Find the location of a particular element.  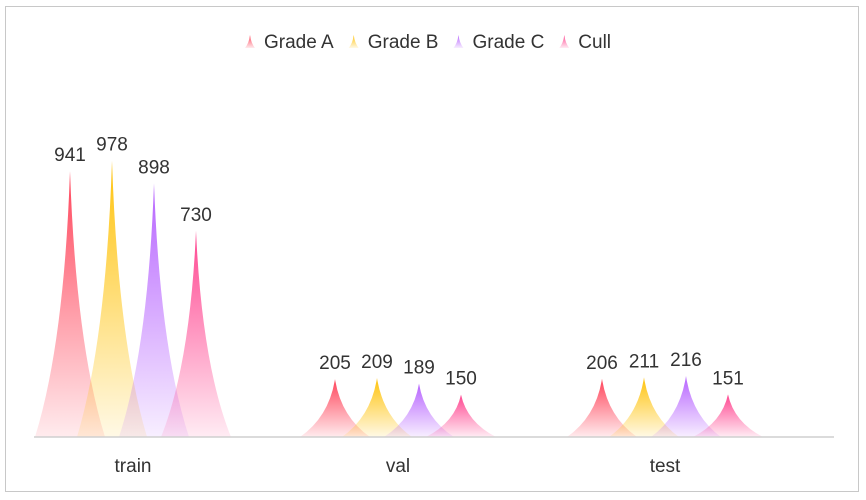

x-axis-labels: train val test is located at coordinates (398, 466).